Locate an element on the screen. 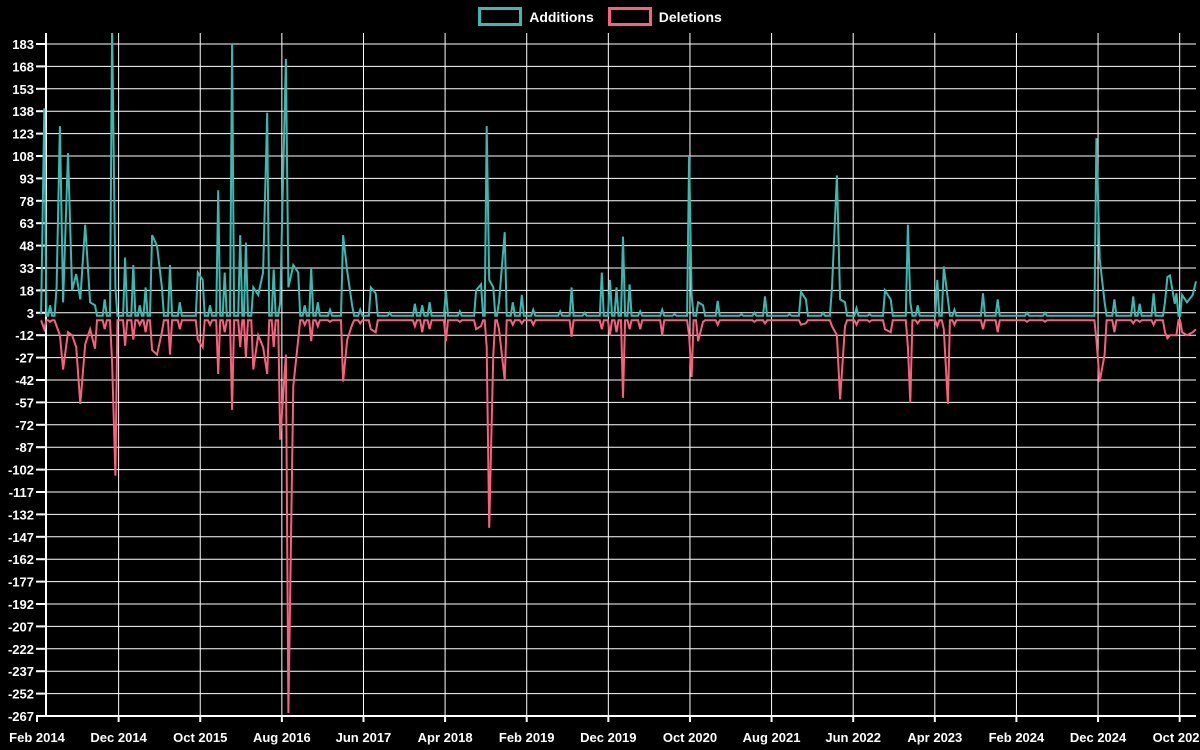 The image size is (1200, 750). y-tick-label: -12 is located at coordinates (24, 335).